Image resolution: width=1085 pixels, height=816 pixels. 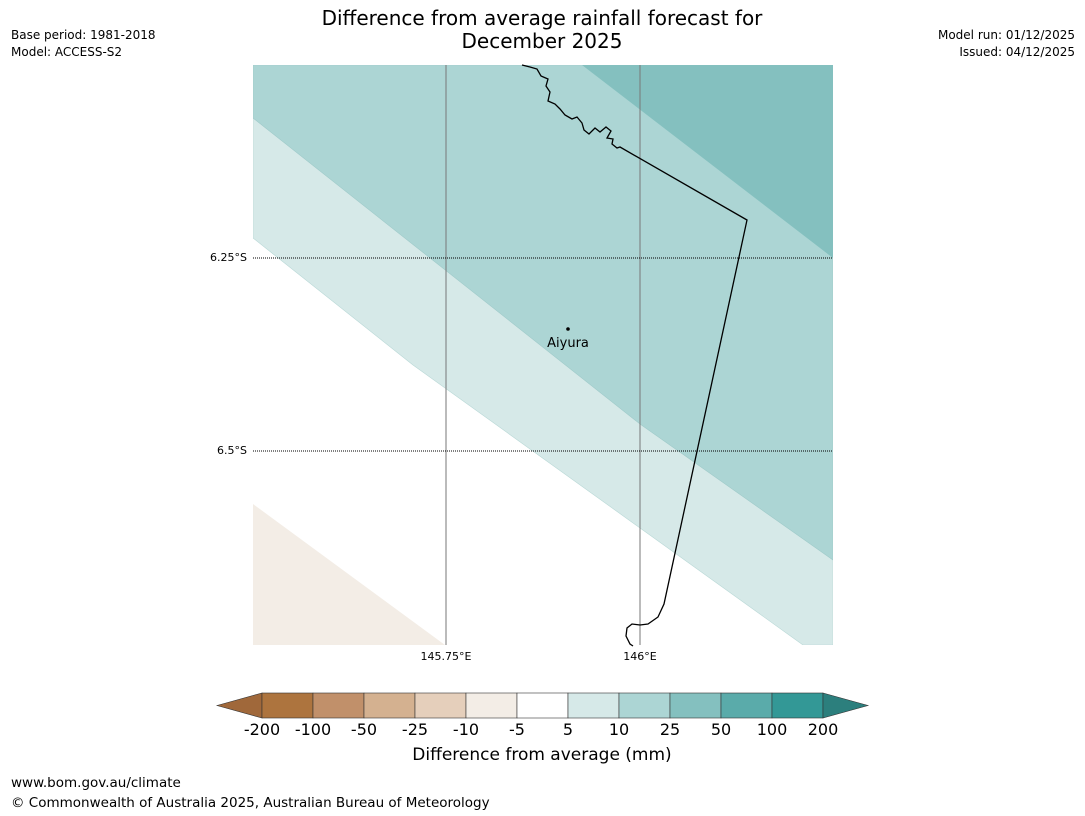 What do you see at coordinates (619, 729) in the screenshot?
I see `colorbar-tick-label: 10` at bounding box center [619, 729].